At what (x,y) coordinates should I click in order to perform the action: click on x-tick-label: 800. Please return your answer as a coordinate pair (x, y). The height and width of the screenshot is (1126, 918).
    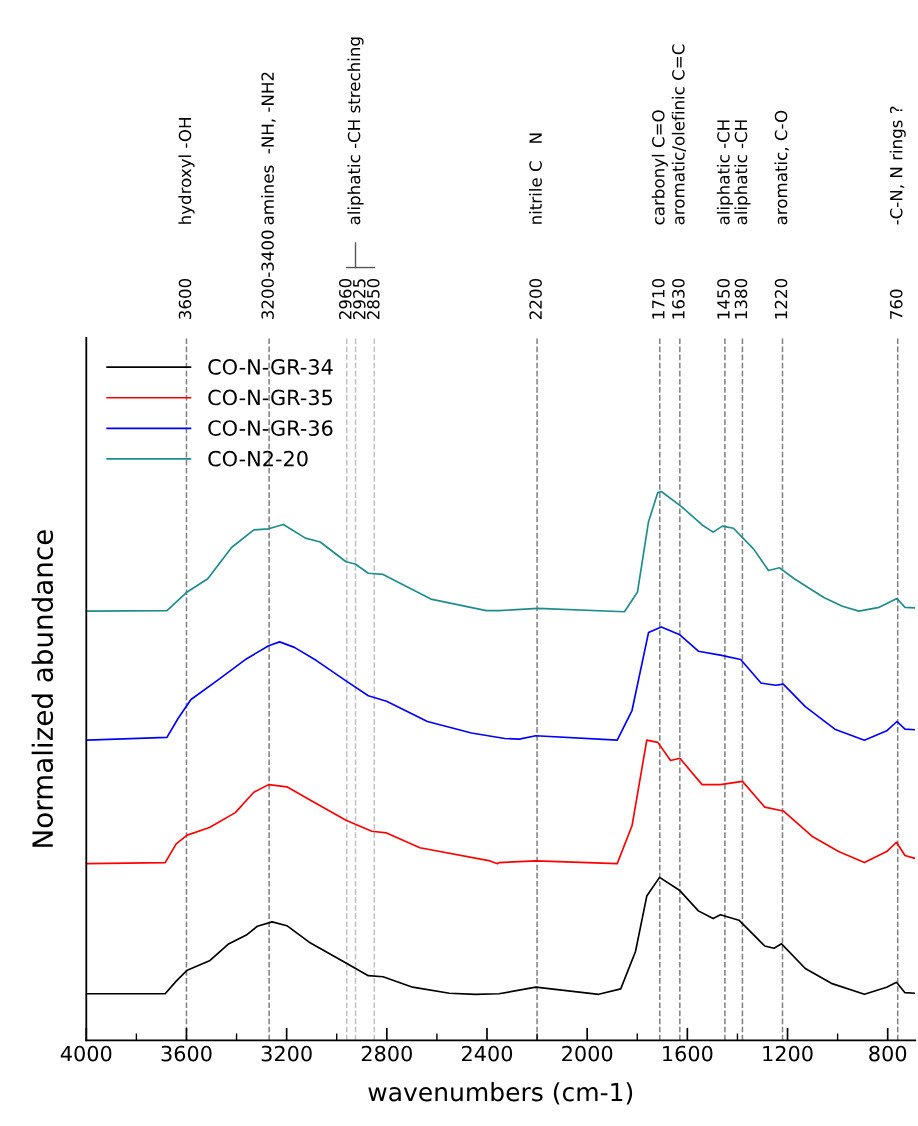
    Looking at the image, I should click on (888, 1053).